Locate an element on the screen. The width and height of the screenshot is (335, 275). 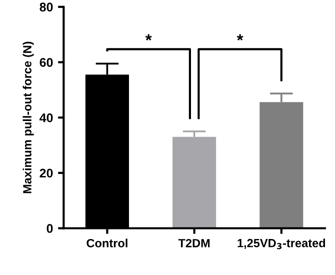
y-tick-label: 60 is located at coordinates (46, 62).